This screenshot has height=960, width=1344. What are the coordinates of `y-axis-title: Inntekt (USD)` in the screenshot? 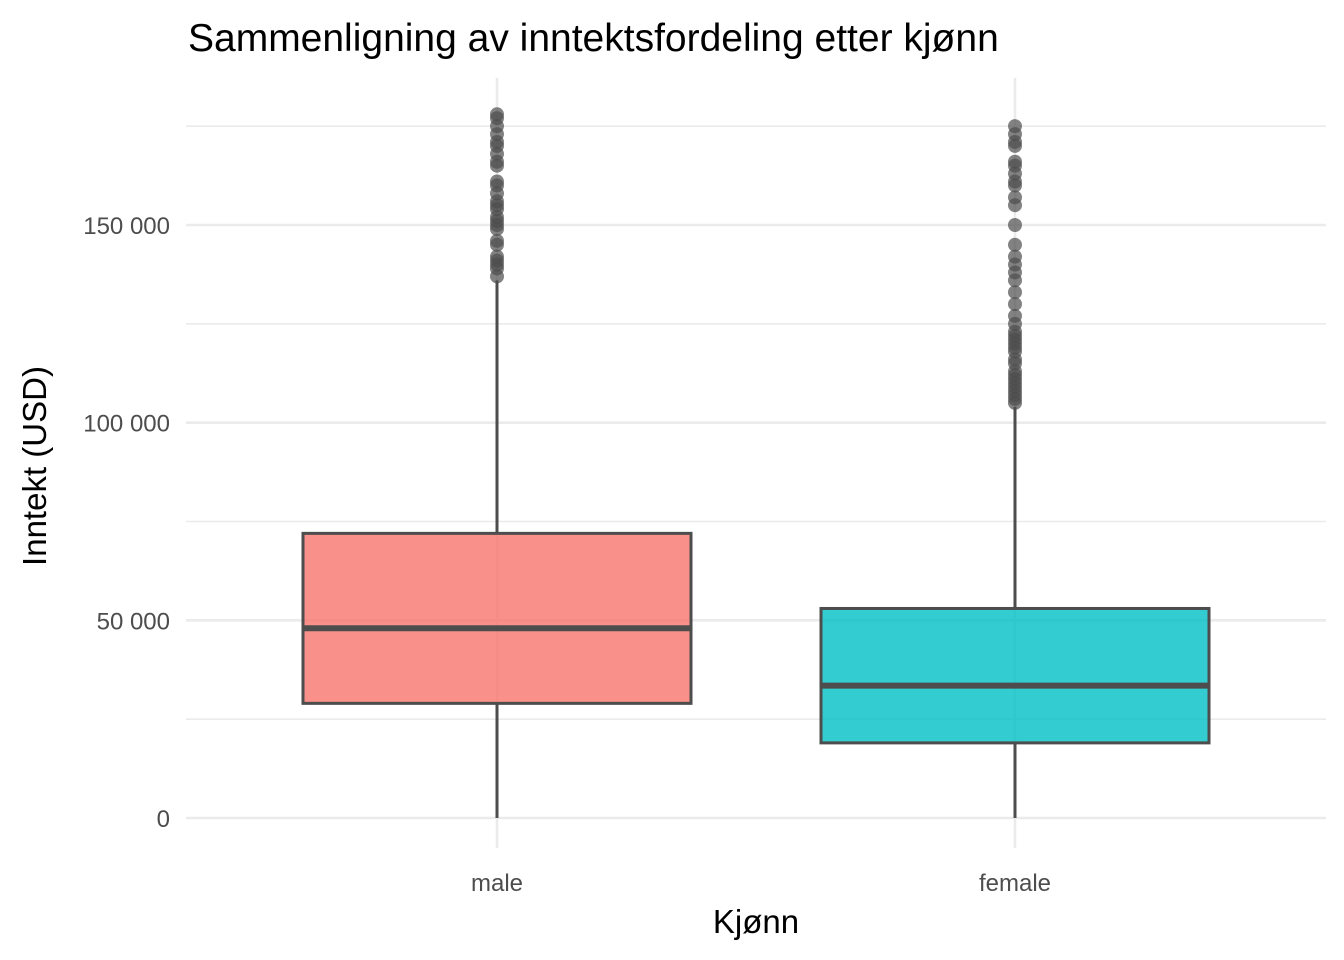 It's located at (34, 466).